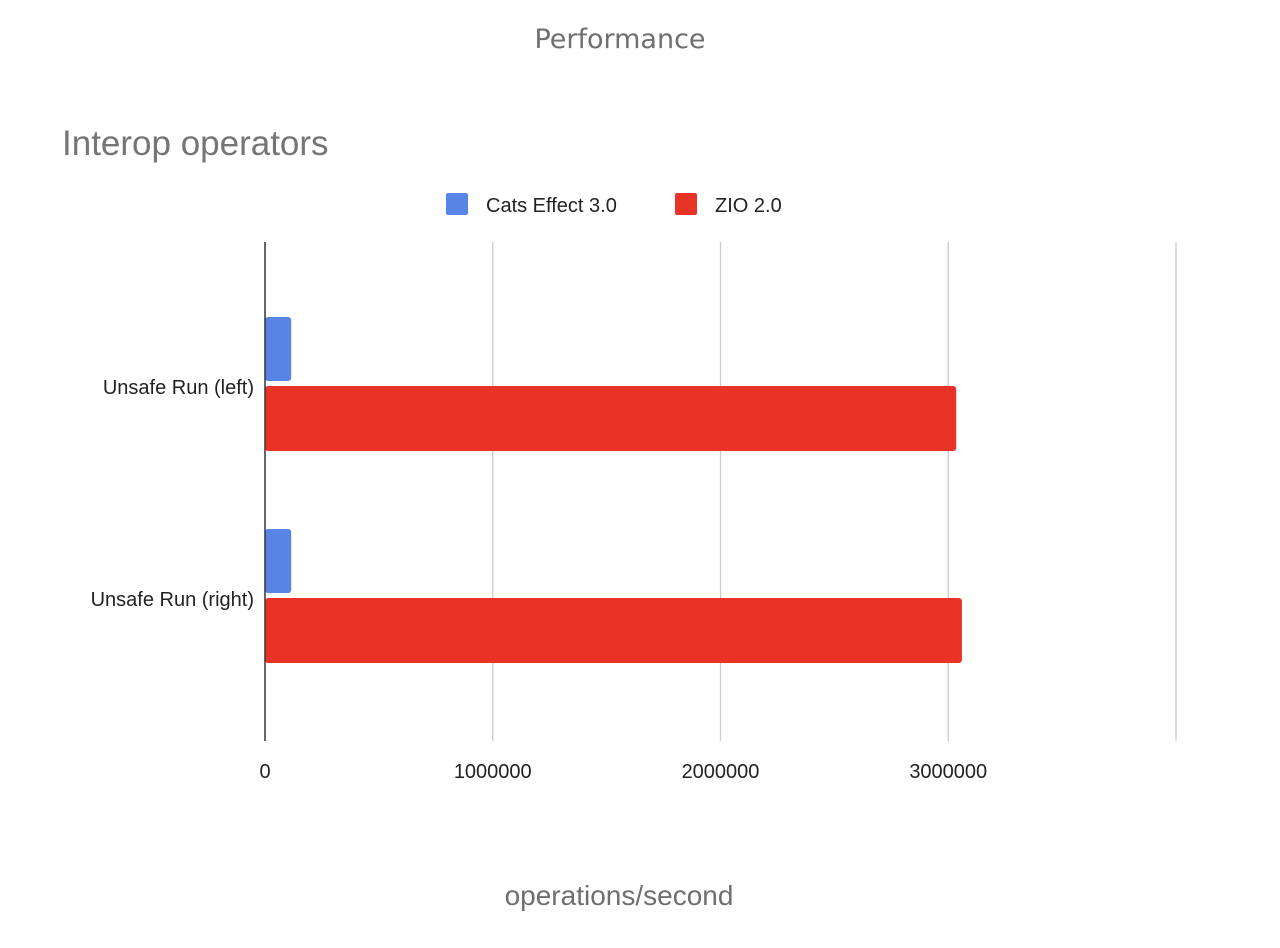 Image resolution: width=1280 pixels, height=948 pixels. I want to click on x-tick-label-0: 0, so click(264, 772).